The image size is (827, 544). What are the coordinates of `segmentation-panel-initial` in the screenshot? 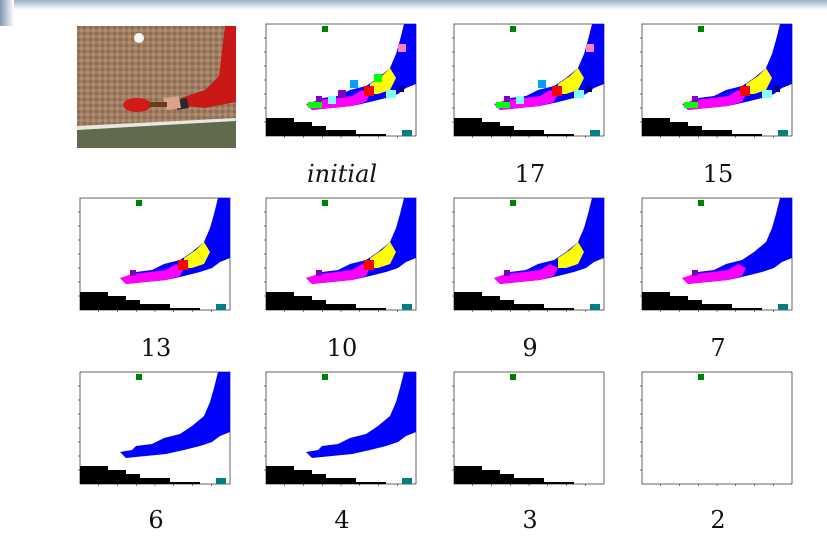 It's located at (340, 82).